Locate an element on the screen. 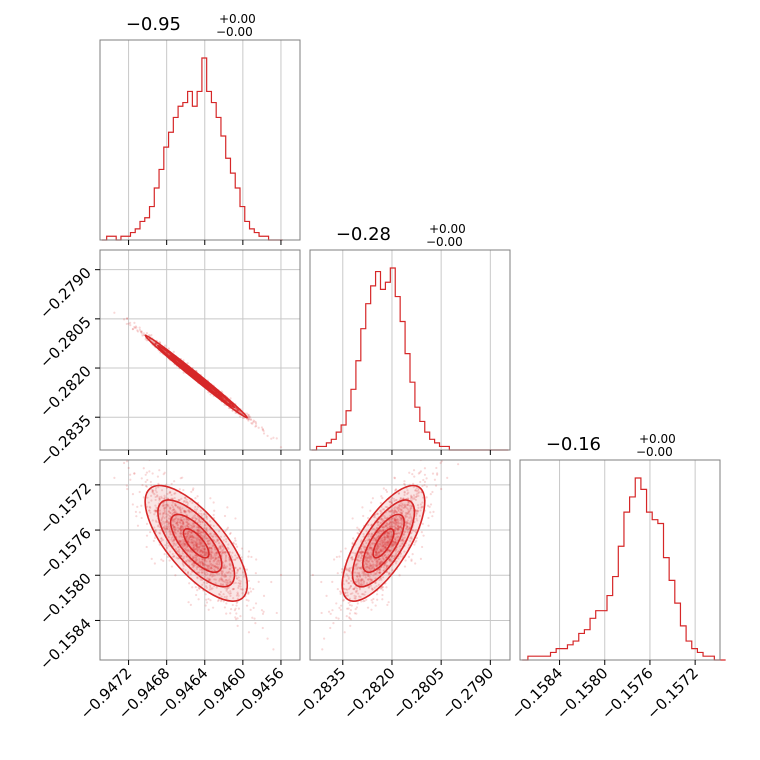 This screenshot has height=760, width=760. title-param-1-upper: +0.00 is located at coordinates (447, 229).